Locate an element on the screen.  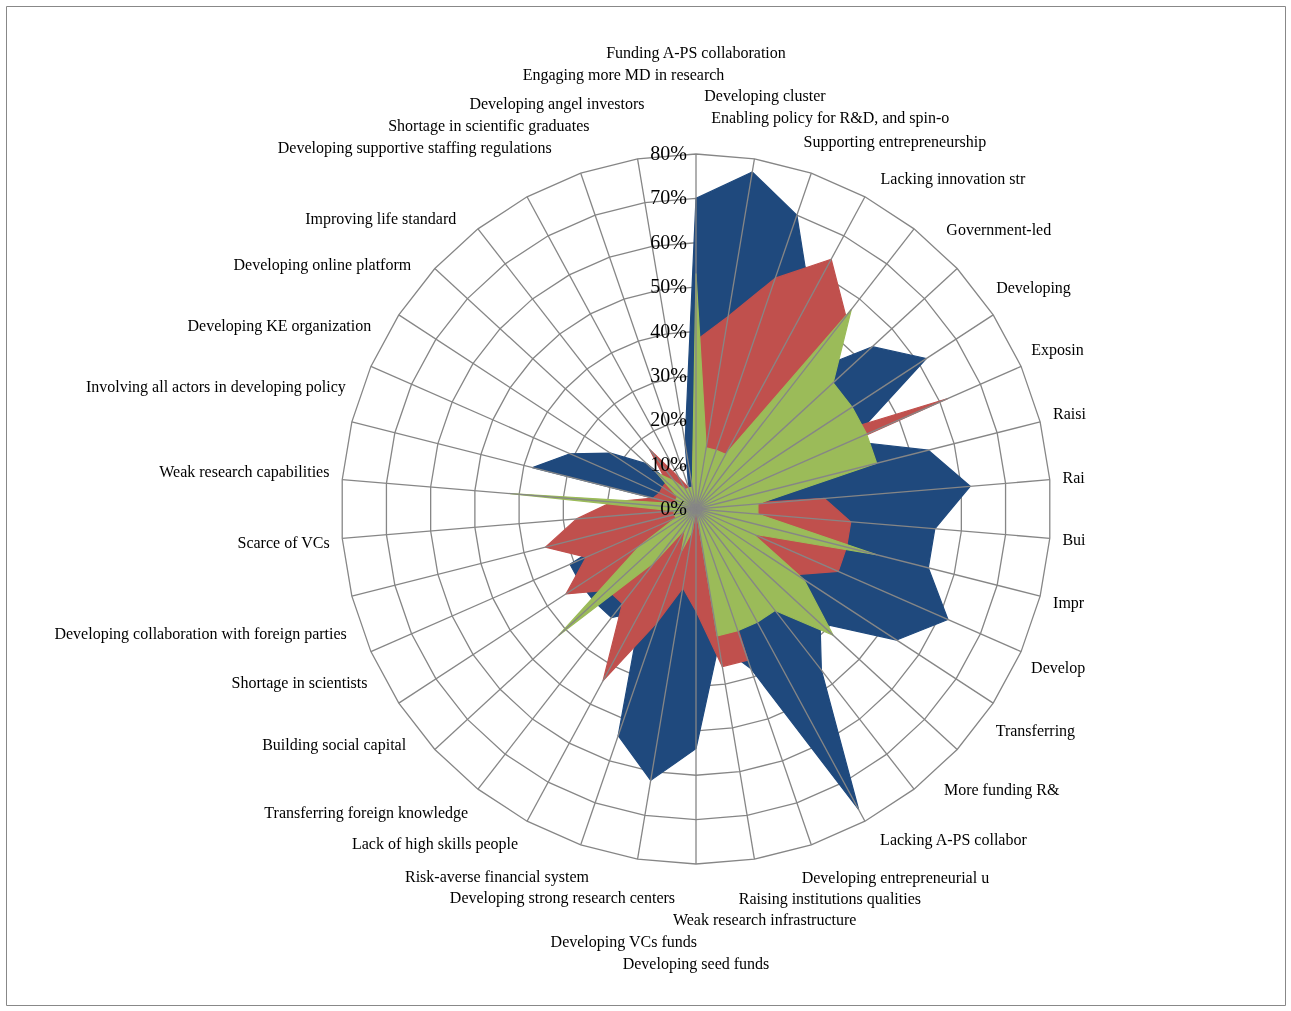
spoke-label: Enabling policy for R&D, and spin-o is located at coordinates (830, 118).